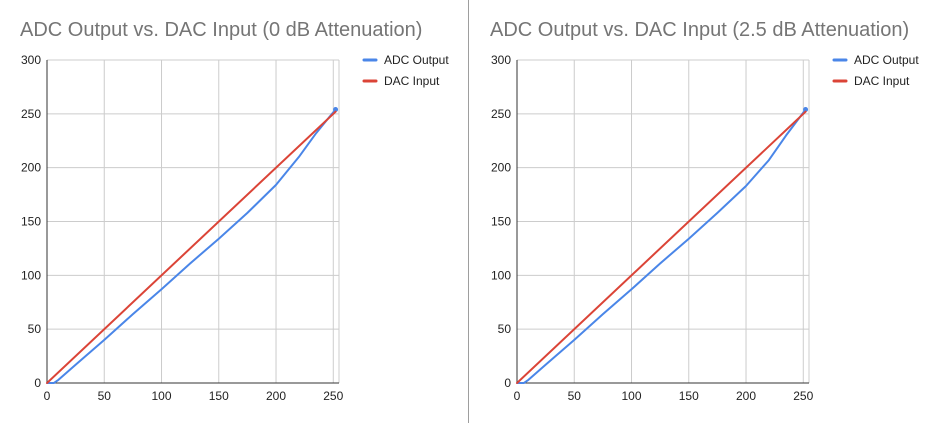 The width and height of the screenshot is (938, 423). Describe the element at coordinates (468, 211) in the screenshot. I see `panel-divider` at that location.